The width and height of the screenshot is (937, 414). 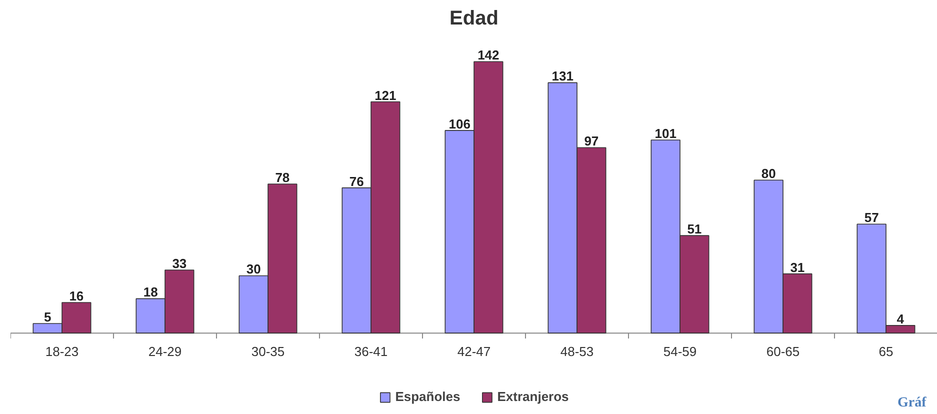 What do you see at coordinates (694, 229) in the screenshot?
I see `data-label: 51` at bounding box center [694, 229].